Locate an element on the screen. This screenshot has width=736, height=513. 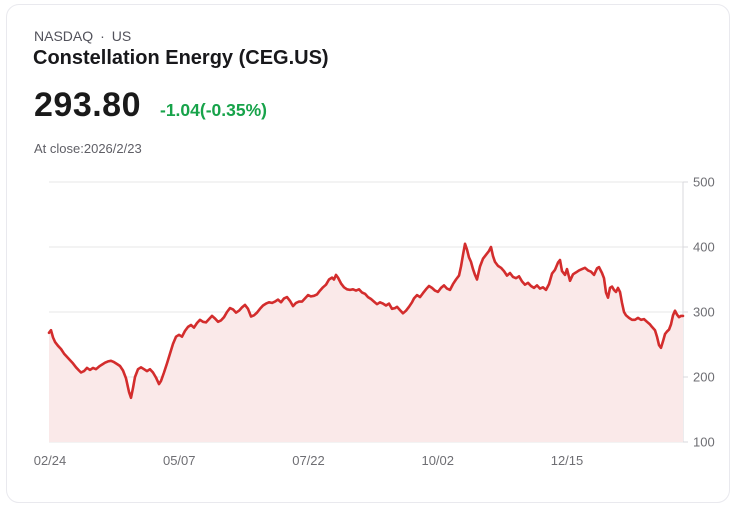
y-tick-label: 200 is located at coordinates (704, 377).